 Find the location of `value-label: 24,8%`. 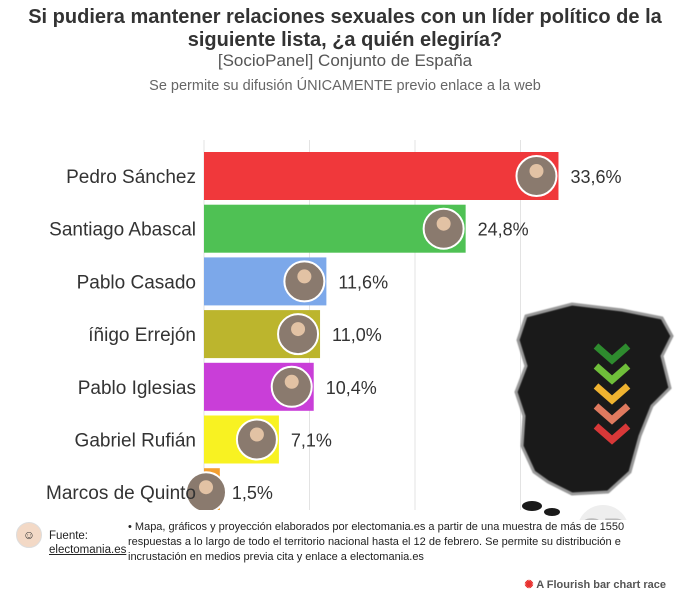

value-label: 24,8% is located at coordinates (503, 230).